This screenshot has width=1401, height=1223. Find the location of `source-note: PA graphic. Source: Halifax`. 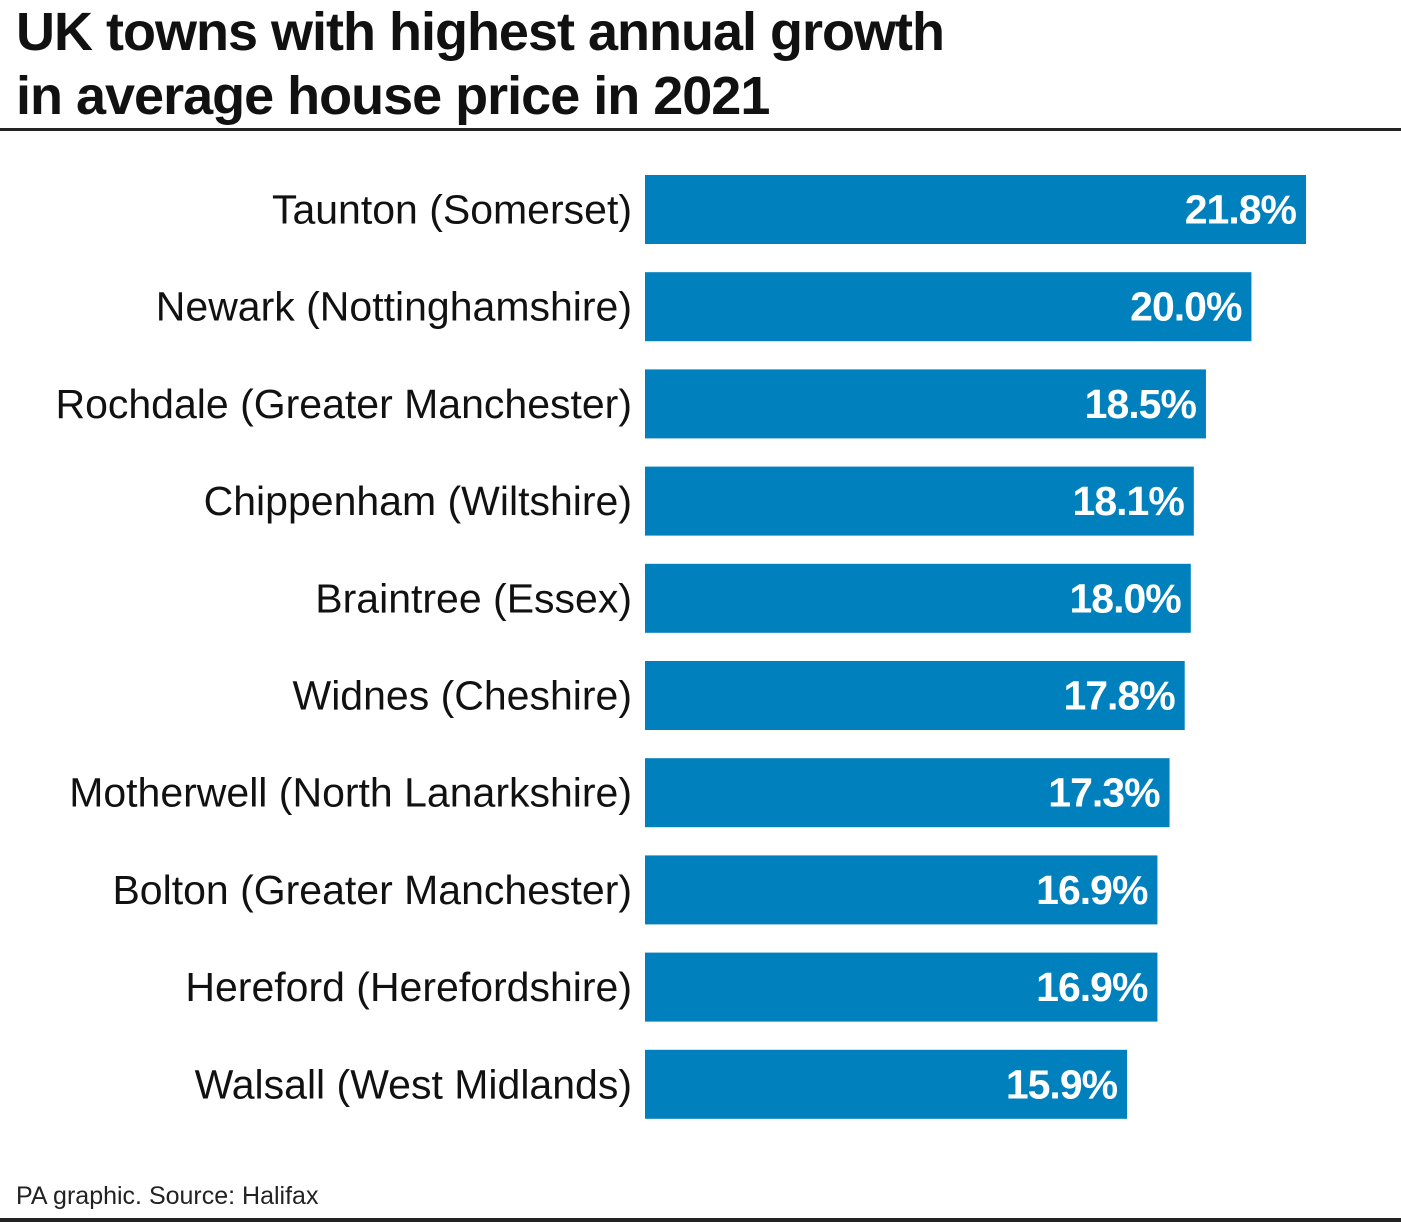

source-note: PA graphic. Source: Halifax is located at coordinates (167, 1196).